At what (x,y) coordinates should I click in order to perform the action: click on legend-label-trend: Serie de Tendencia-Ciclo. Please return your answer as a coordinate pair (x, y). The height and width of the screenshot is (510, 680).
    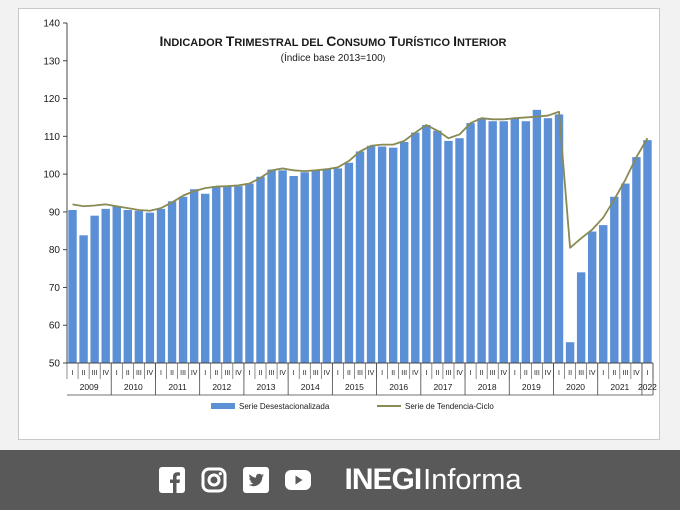
    Looking at the image, I should click on (449, 406).